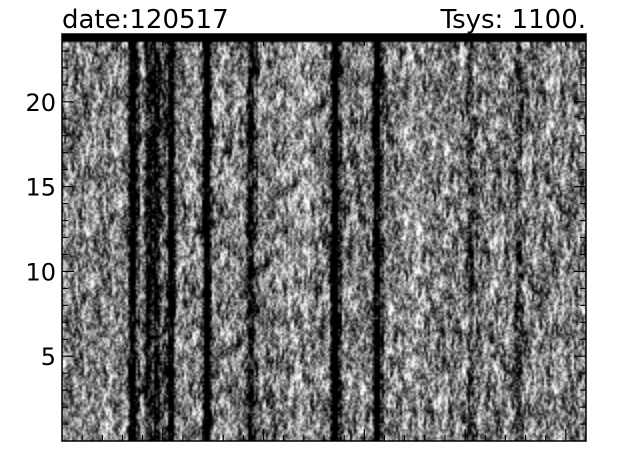 Image resolution: width=630 pixels, height=451 pixels. Describe the element at coordinates (40, 272) in the screenshot. I see `y-tick-label: 10` at that location.